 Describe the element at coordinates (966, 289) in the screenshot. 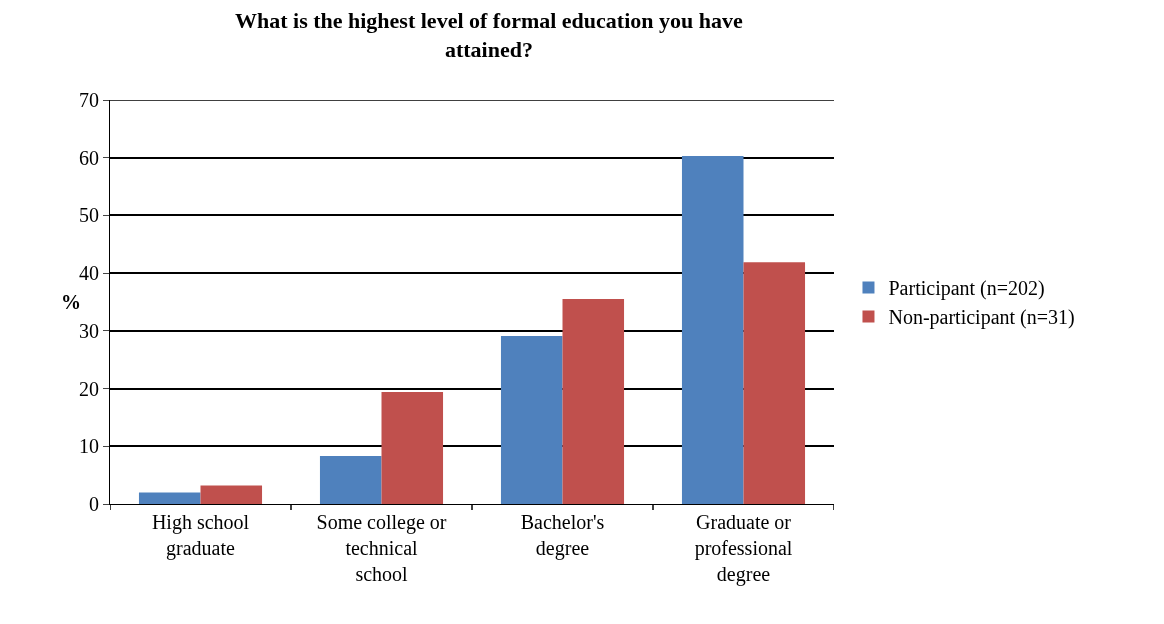

I see `legend-label: Participant (n=202)` at that location.